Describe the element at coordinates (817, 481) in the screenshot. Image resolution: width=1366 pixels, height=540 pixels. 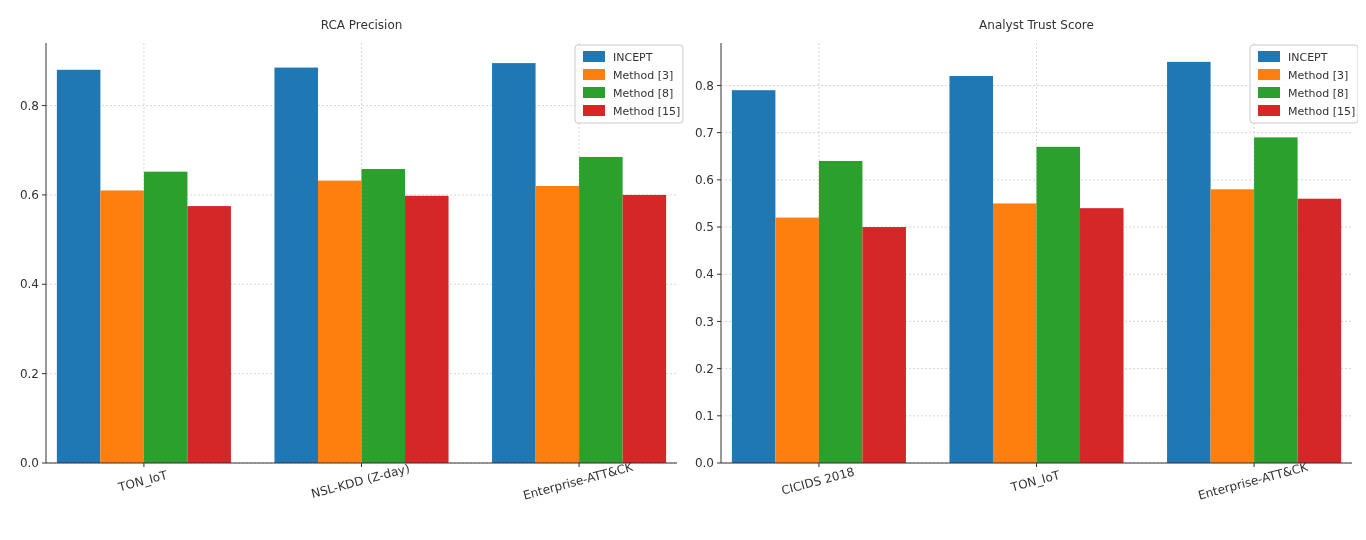
I see `x-tick-label: CICIDS 2018` at that location.